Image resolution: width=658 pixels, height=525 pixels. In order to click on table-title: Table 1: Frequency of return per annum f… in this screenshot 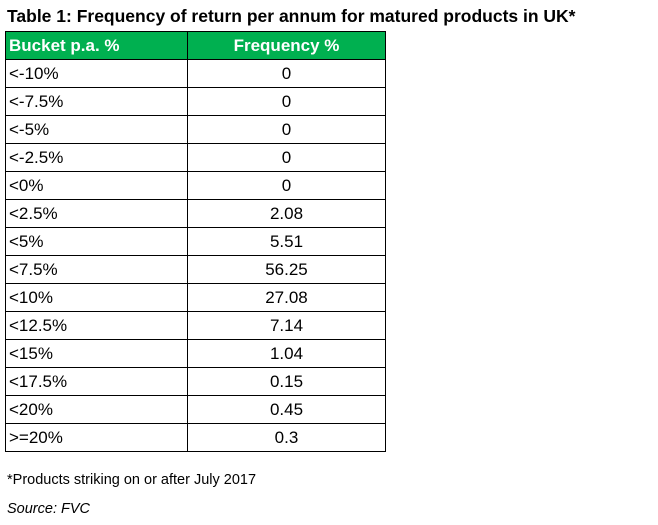, I will do `click(291, 16)`.